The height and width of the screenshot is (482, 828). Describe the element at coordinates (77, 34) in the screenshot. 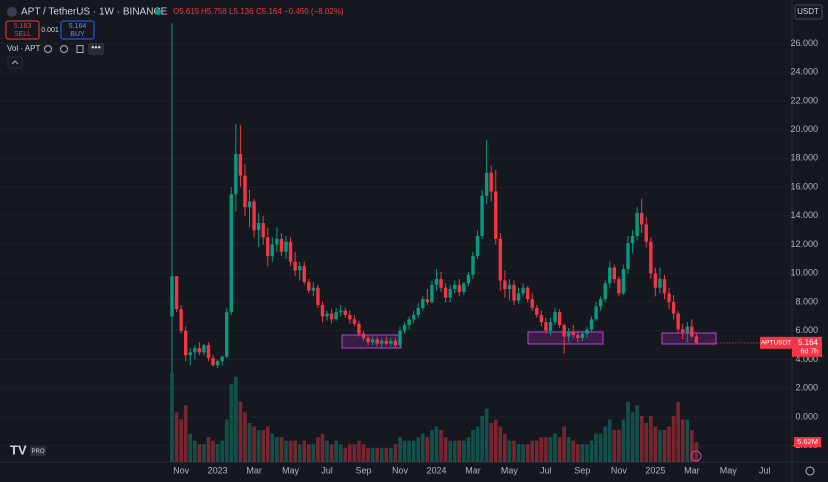

I see `buy-label: BUY` at that location.